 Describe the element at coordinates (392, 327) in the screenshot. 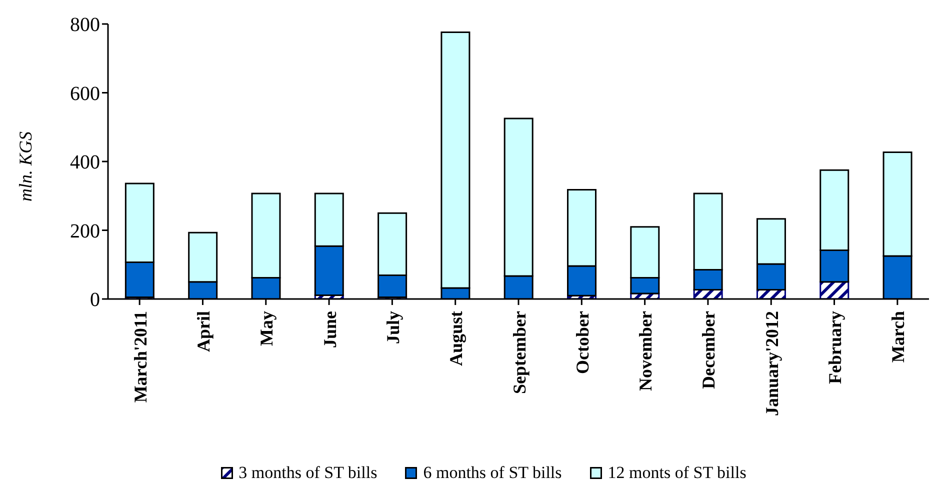

I see `x-tick-label: July` at that location.